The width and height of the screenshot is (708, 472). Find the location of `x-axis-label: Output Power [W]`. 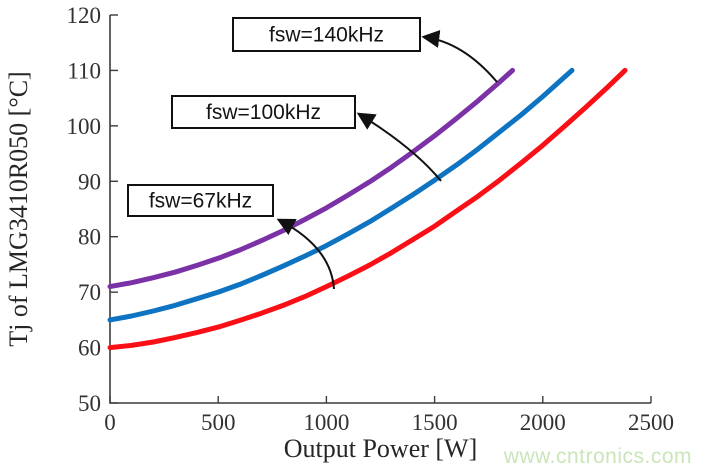

x-axis-label: Output Power [W] is located at coordinates (381, 448).